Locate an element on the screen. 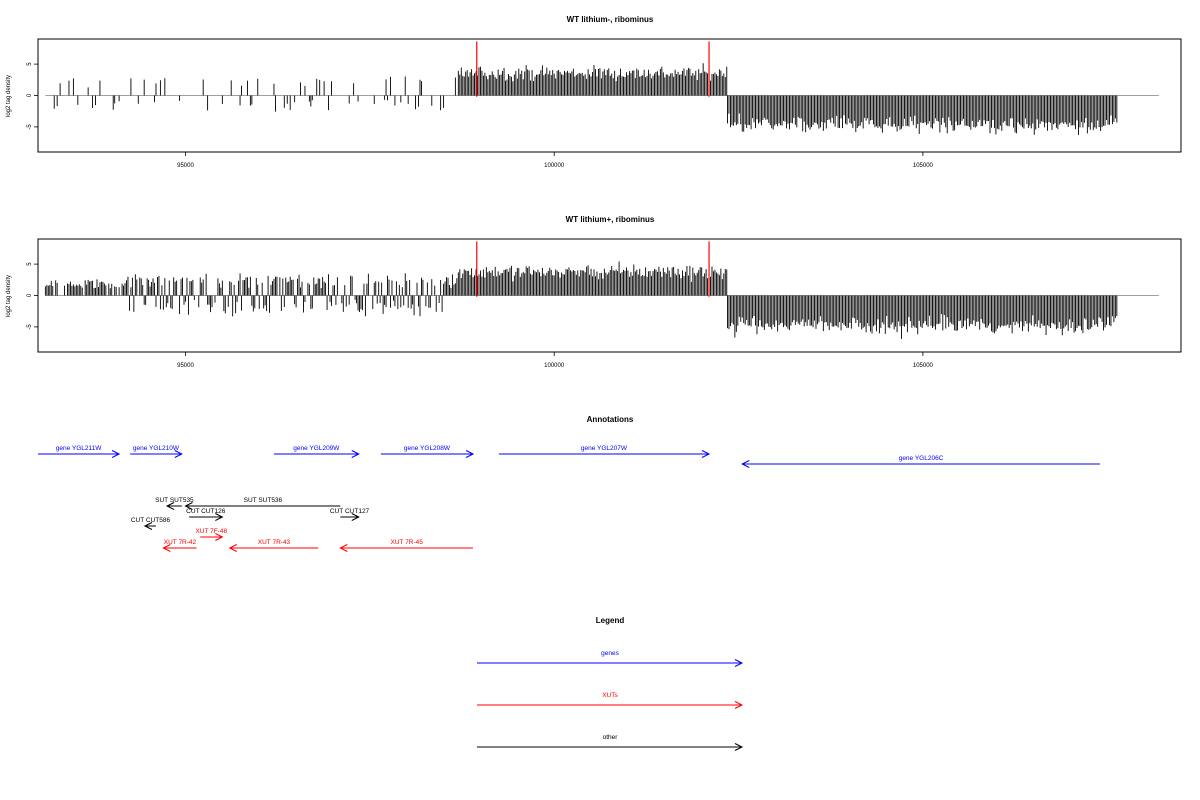 The height and width of the screenshot is (800, 1200). annotations-title: Annotations is located at coordinates (610, 419).